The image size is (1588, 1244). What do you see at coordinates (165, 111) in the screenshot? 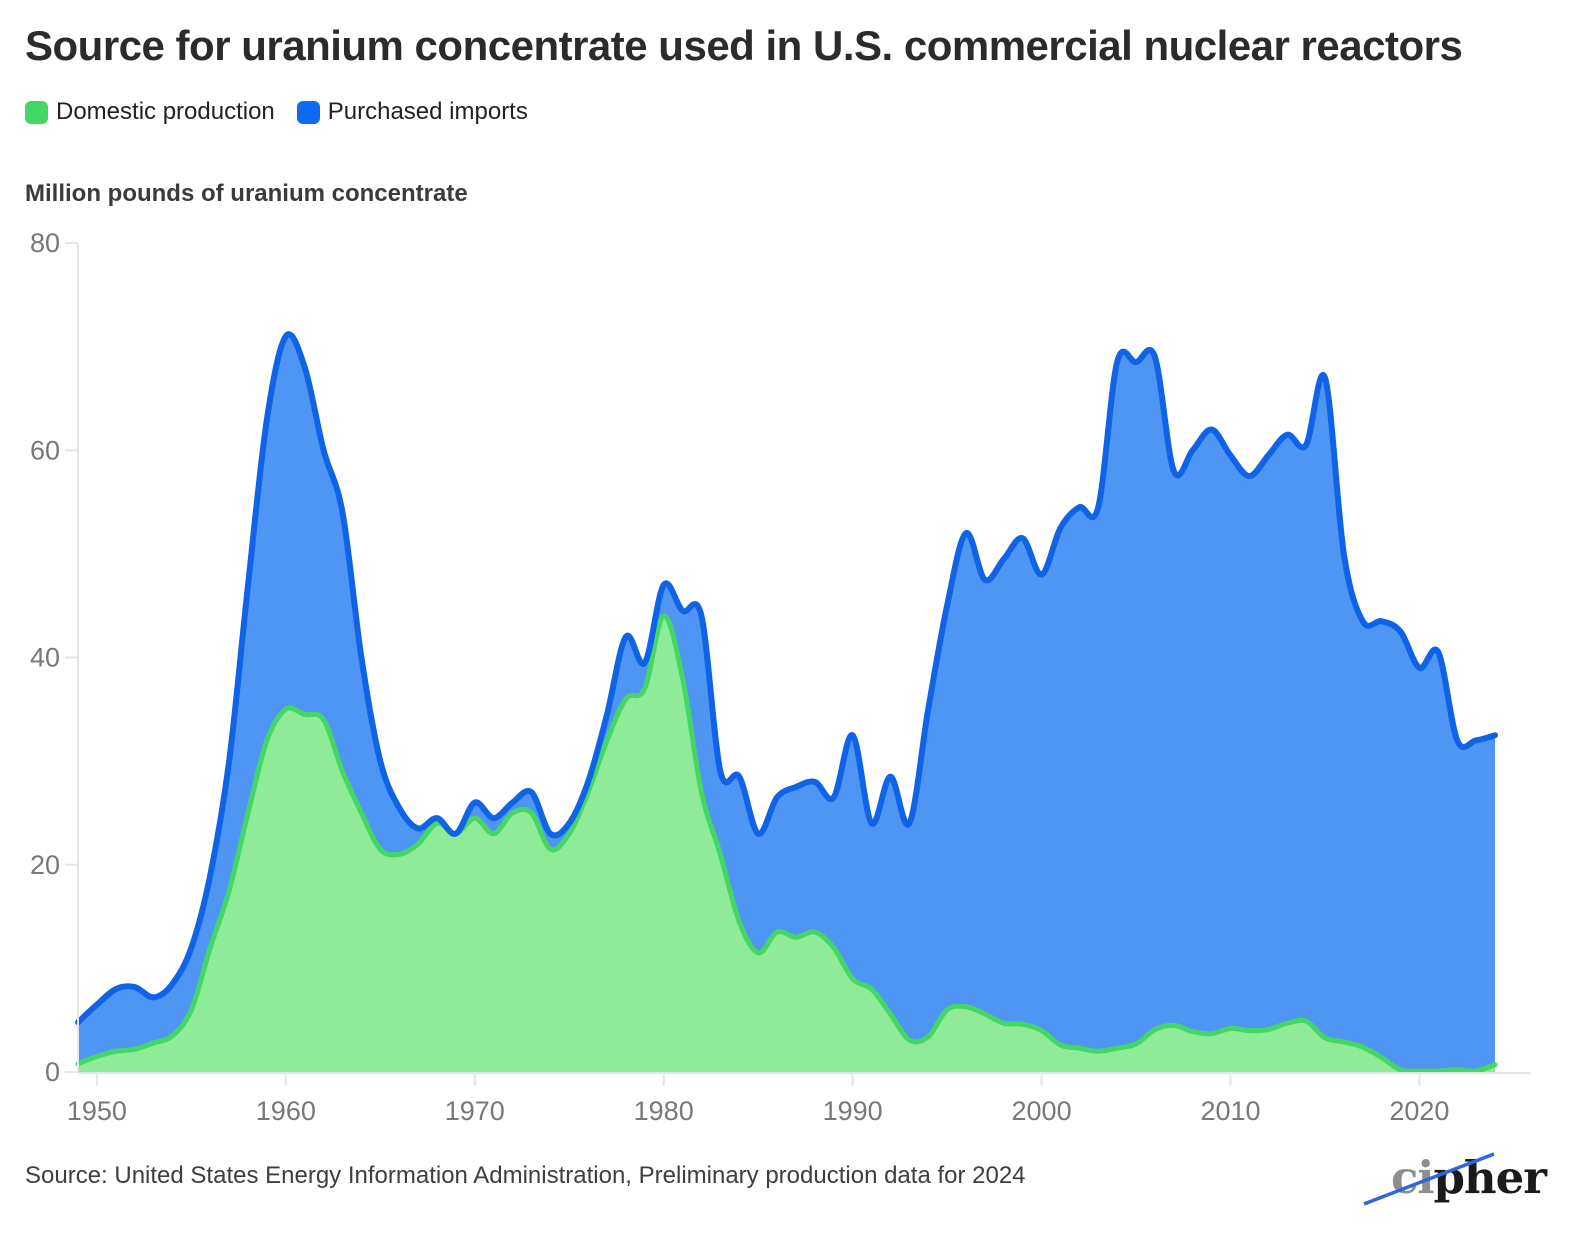
I see `legend-label-domestic: Domestic production` at bounding box center [165, 111].